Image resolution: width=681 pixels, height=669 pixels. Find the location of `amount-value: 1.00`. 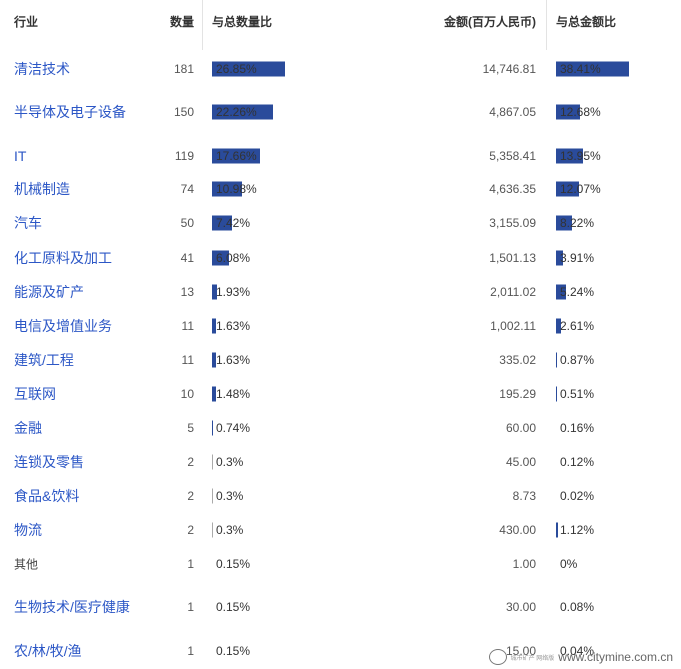

amount-value: 1.00 is located at coordinates (524, 564).